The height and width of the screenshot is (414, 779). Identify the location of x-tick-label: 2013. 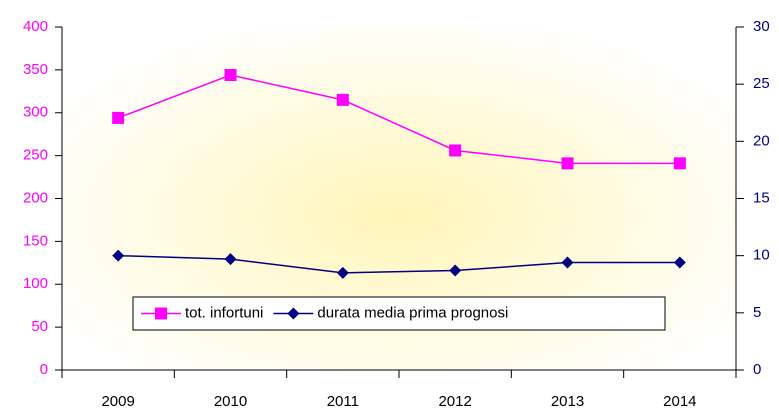
(567, 401).